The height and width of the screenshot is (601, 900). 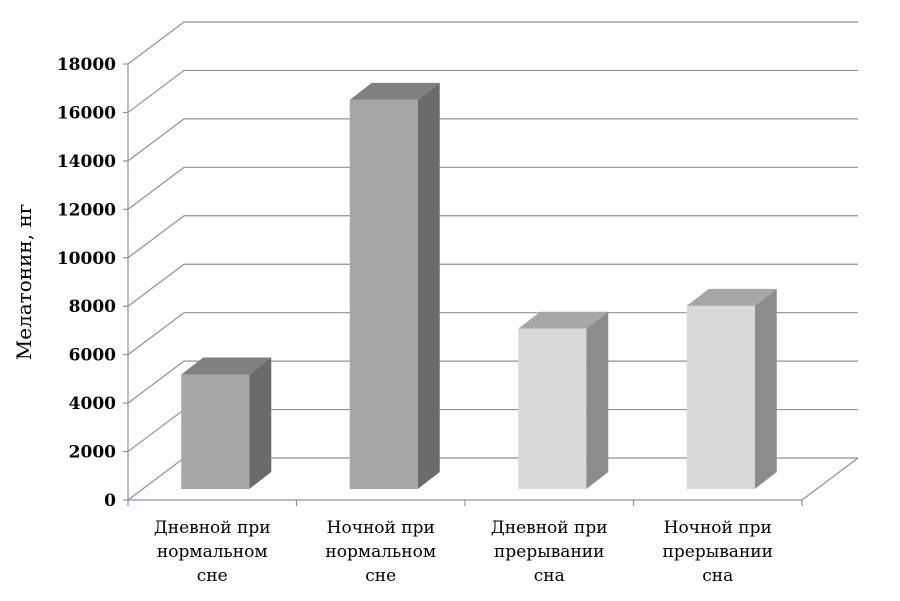 I want to click on y-tick-label: 10000, so click(x=86, y=259).